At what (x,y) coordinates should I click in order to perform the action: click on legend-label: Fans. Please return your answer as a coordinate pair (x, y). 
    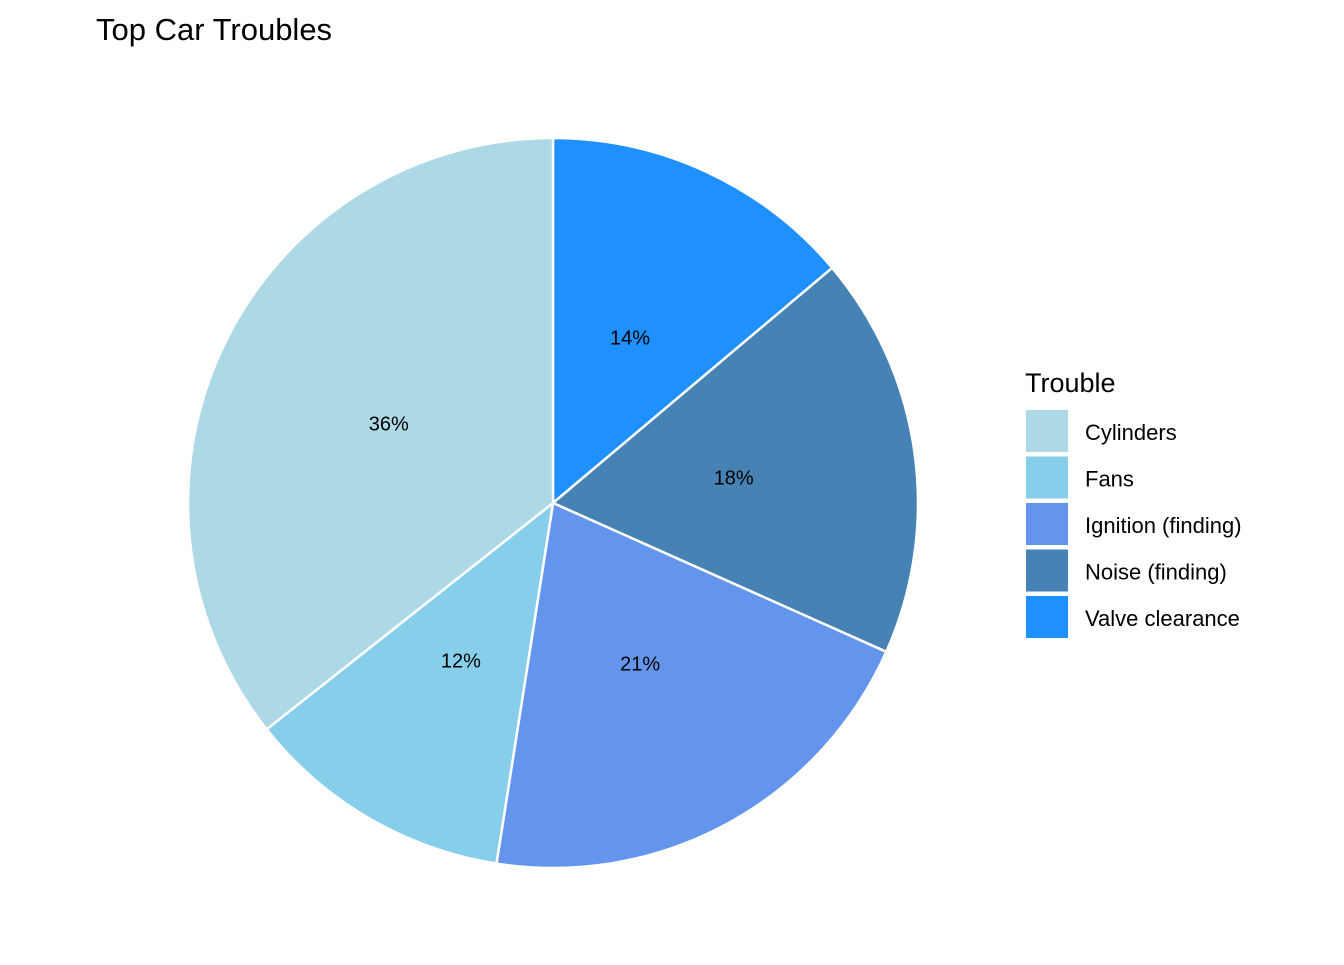
    Looking at the image, I should click on (1109, 479).